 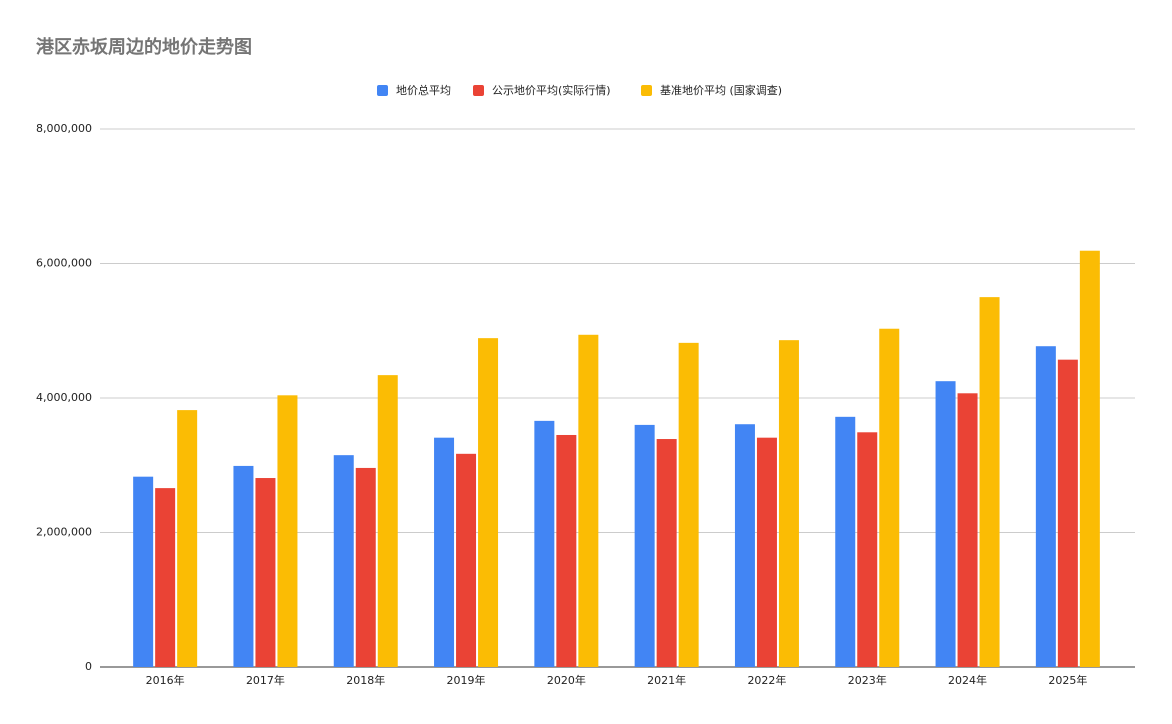 I want to click on y-tick-label: 6,000,000, so click(x=64, y=263).